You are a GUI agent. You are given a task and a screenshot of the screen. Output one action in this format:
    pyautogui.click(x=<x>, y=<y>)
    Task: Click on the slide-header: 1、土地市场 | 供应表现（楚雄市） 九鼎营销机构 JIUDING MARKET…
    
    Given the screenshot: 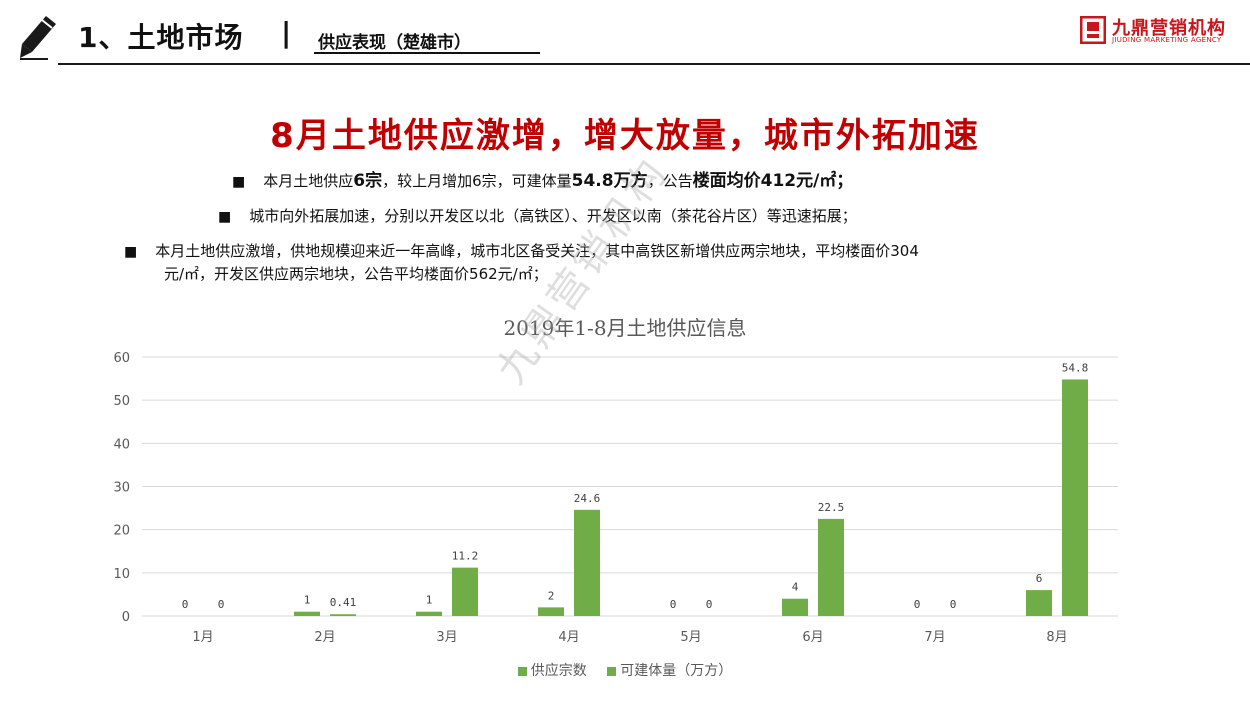 What is the action you would take?
    pyautogui.click(x=625, y=35)
    